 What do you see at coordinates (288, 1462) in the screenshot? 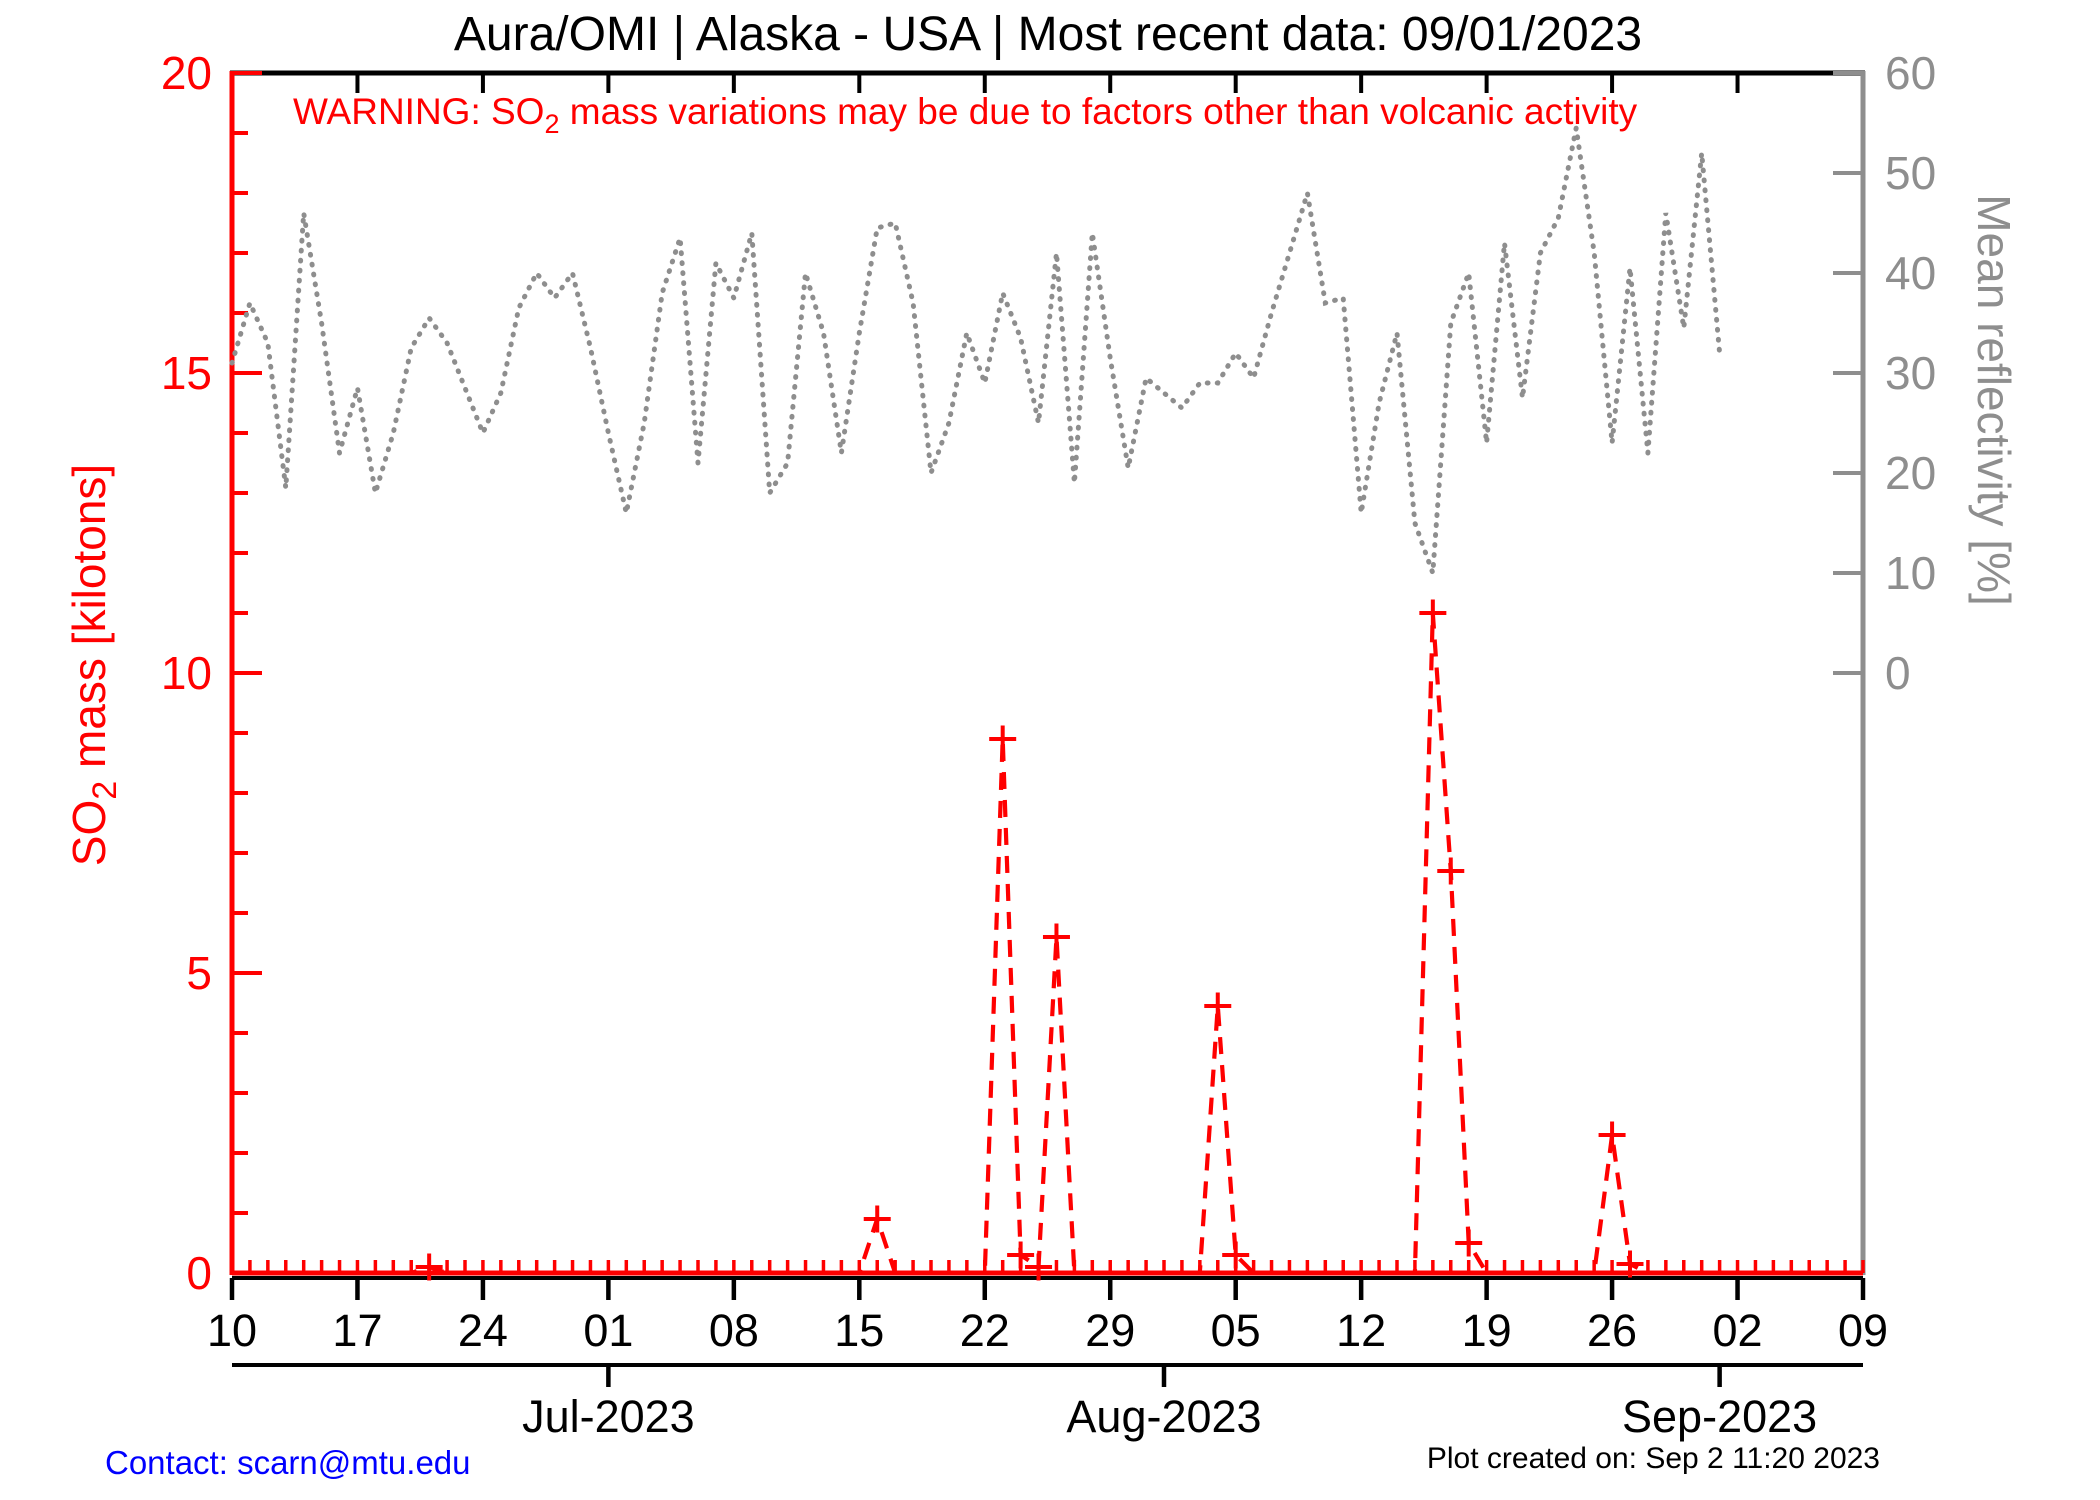
I see `contact-link: Contact: scarn@mtu.edu` at bounding box center [288, 1462].